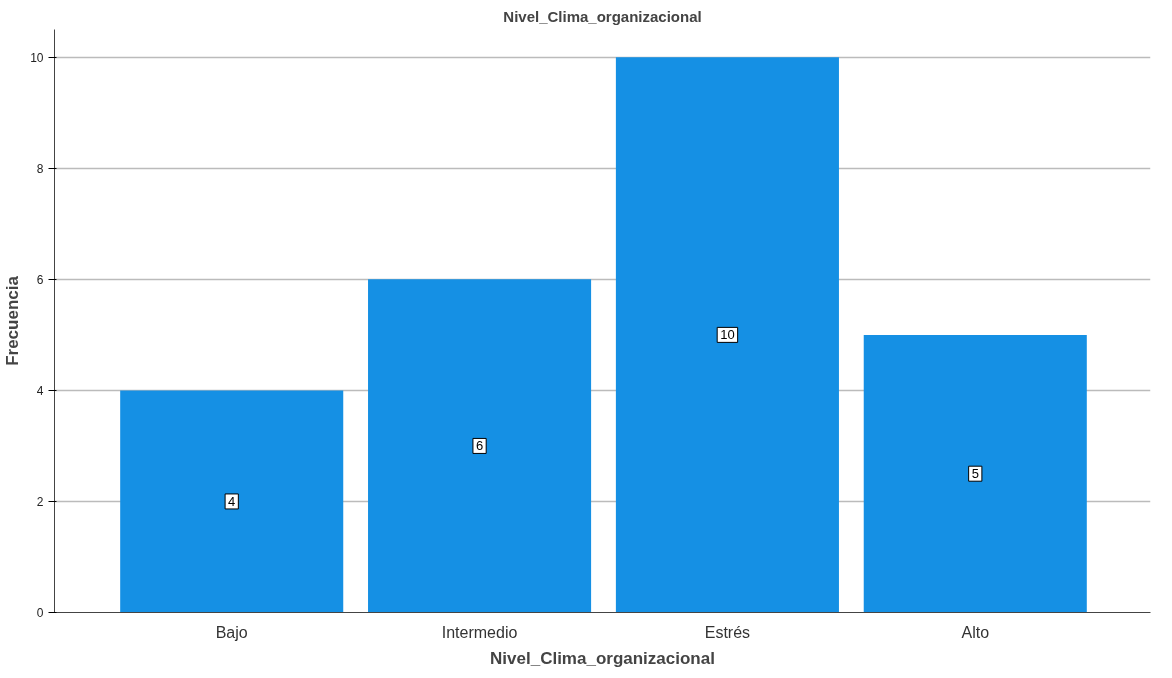  What do you see at coordinates (602, 658) in the screenshot?
I see `x-axis-title: Nivel_Clima_organizacional` at bounding box center [602, 658].